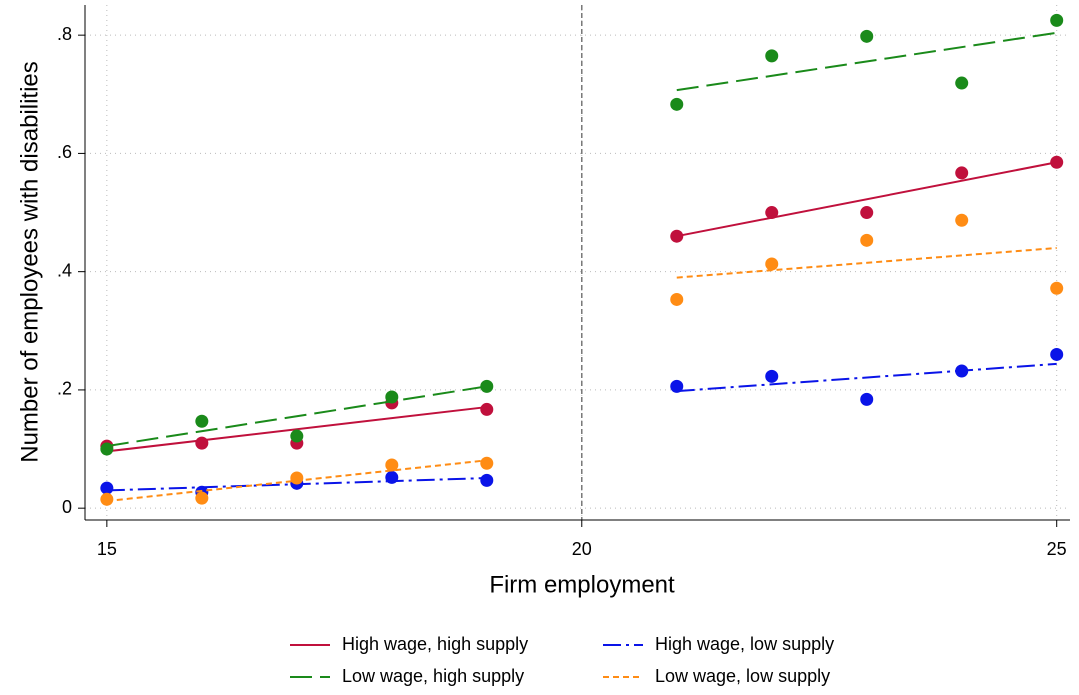  What do you see at coordinates (29, 262) in the screenshot?
I see `y-axis-title: Number of employees with disabilities` at bounding box center [29, 262].